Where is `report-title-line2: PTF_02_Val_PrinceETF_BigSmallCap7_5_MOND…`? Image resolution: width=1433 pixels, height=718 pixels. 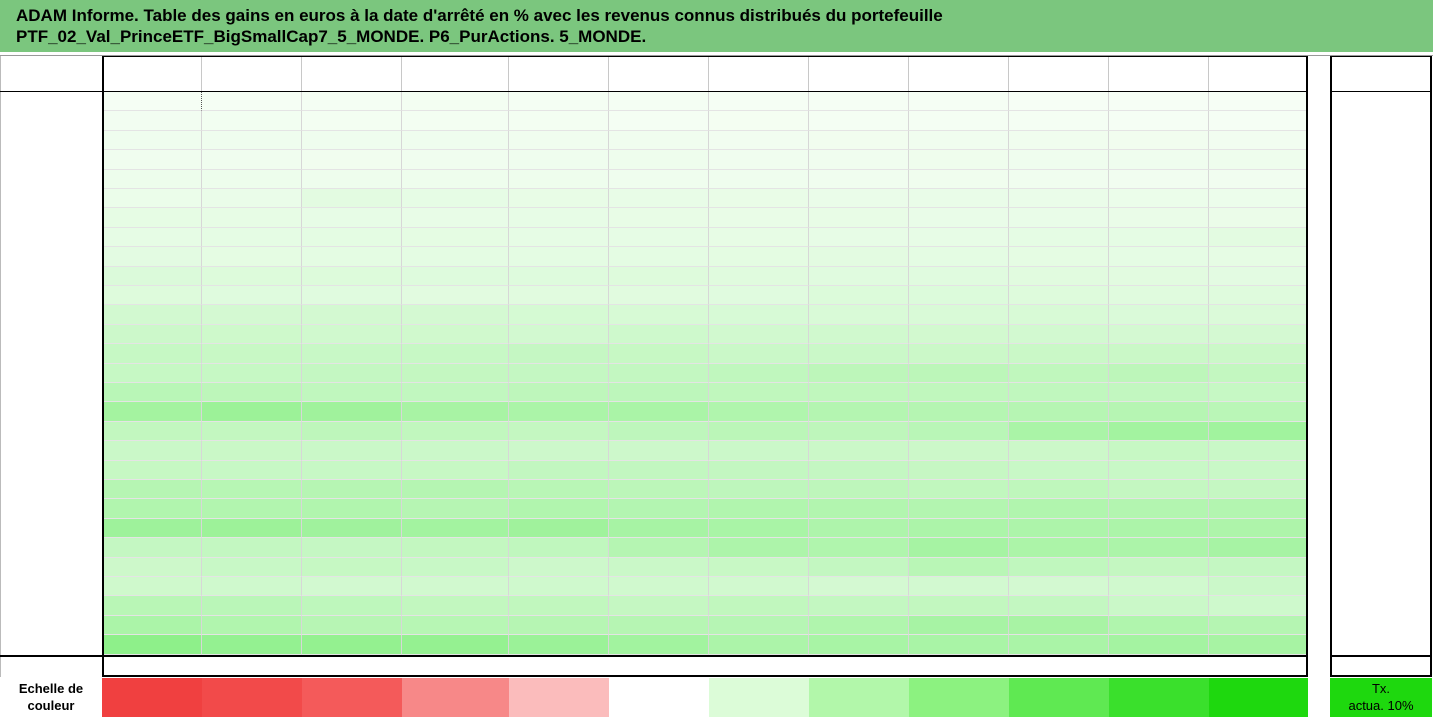 report-title-line2: PTF_02_Val_PrinceETF_BigSmallCap7_5_MOND… is located at coordinates (331, 36).